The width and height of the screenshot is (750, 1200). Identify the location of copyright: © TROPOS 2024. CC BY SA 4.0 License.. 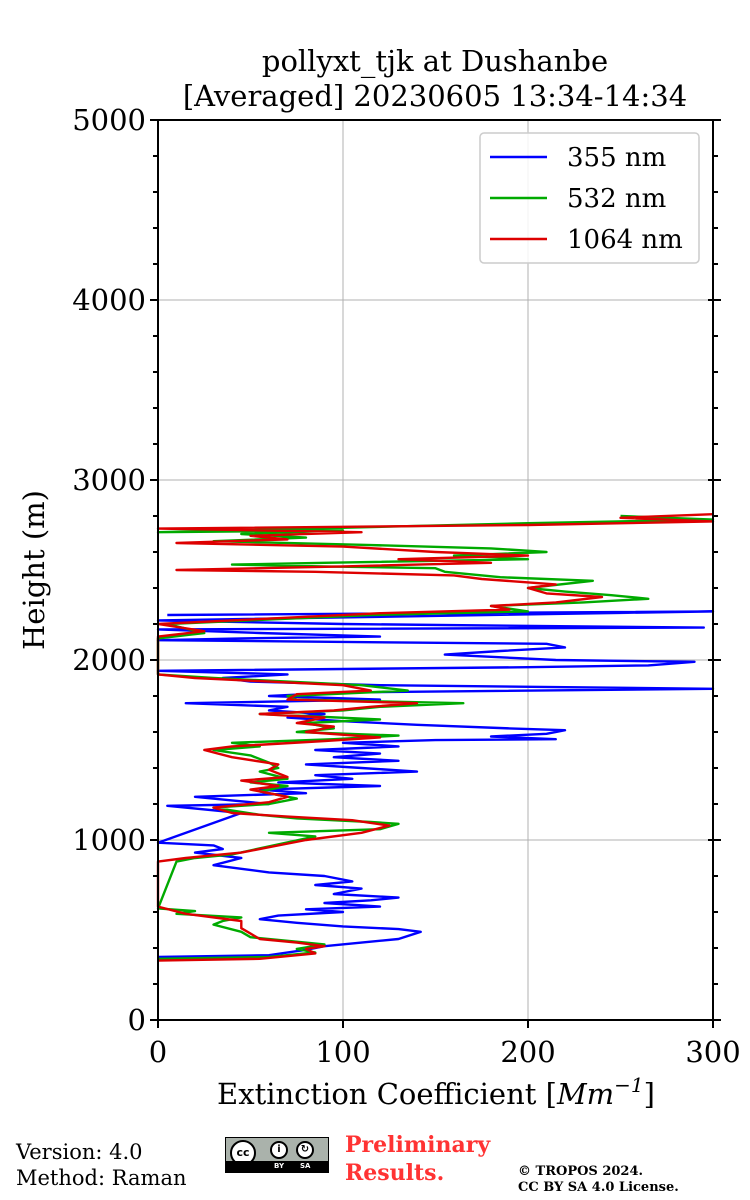
(598, 1180).